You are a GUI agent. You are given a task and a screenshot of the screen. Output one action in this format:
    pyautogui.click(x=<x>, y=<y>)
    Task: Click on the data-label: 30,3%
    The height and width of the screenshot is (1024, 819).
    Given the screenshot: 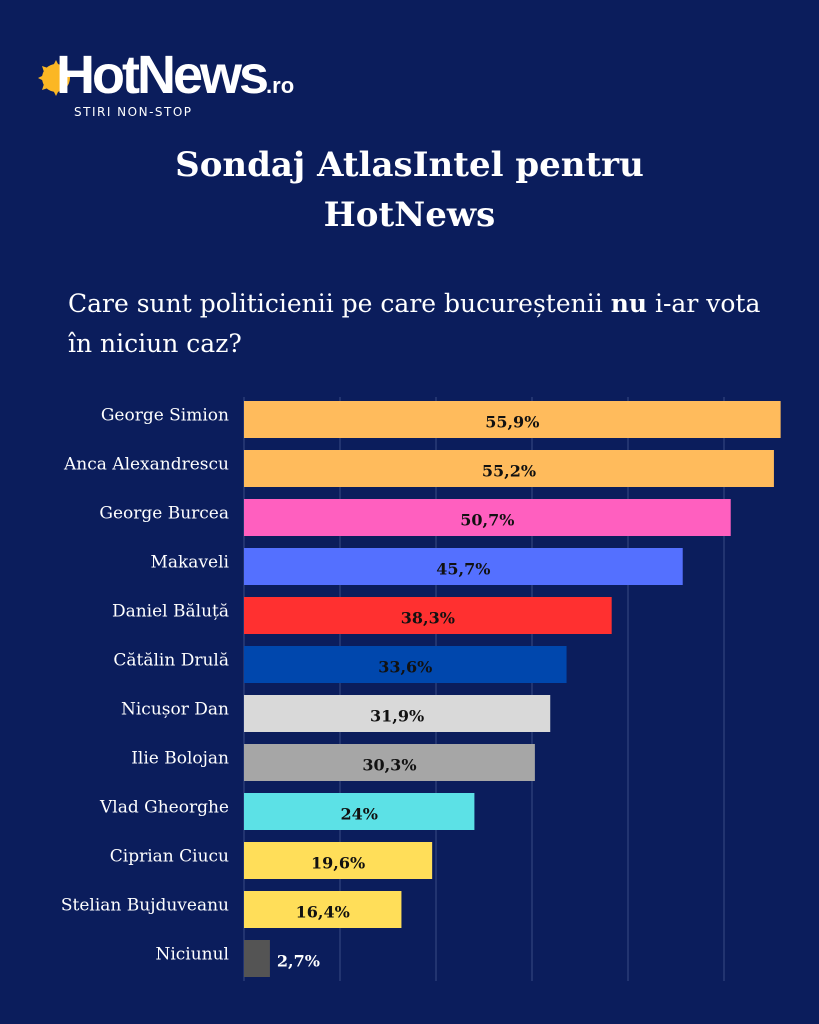 What is the action you would take?
    pyautogui.click(x=389, y=765)
    